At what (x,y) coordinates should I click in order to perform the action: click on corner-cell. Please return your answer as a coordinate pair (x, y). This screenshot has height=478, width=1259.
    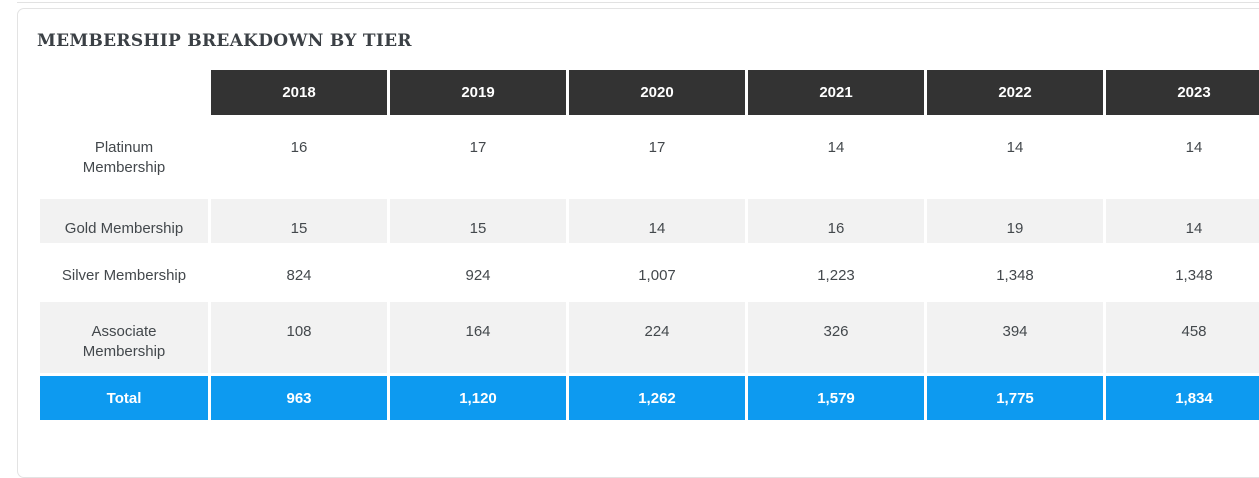
    Looking at the image, I should click on (124, 92).